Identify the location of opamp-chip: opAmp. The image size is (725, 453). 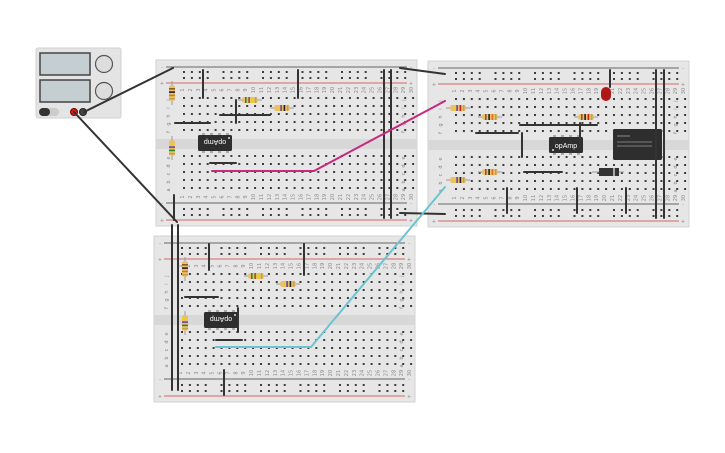
(221, 320).